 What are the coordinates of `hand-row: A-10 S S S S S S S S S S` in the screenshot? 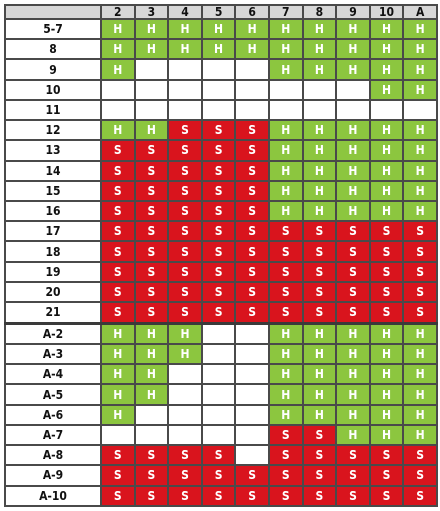 It's located at (221, 495).